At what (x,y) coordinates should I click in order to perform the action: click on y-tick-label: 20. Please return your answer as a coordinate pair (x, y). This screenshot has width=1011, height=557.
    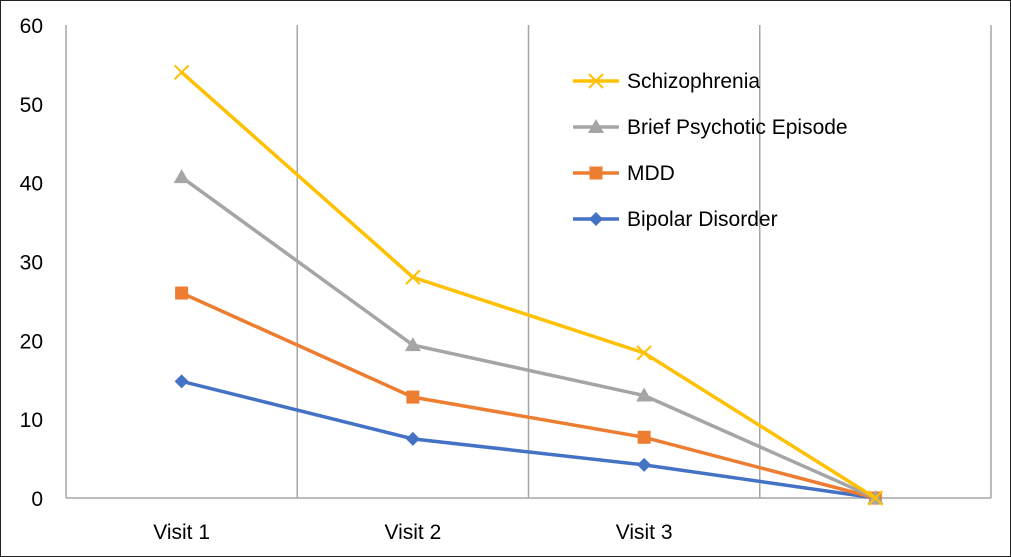
    Looking at the image, I should click on (31, 341).